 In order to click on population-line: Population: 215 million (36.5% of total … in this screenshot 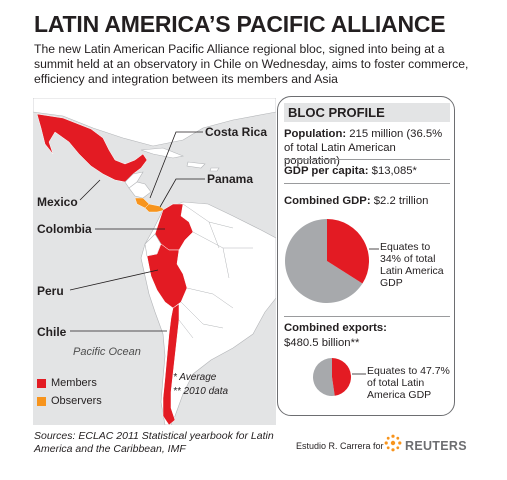, I will do `click(367, 148)`.